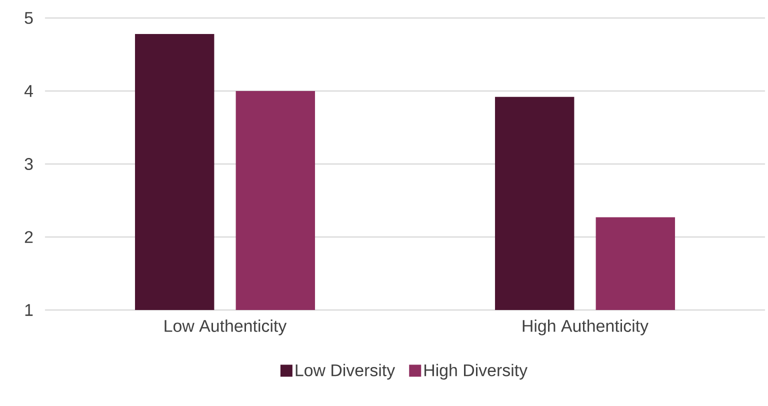 This screenshot has width=768, height=406. Describe the element at coordinates (28, 18) in the screenshot. I see `y-tick-label: 5` at that location.